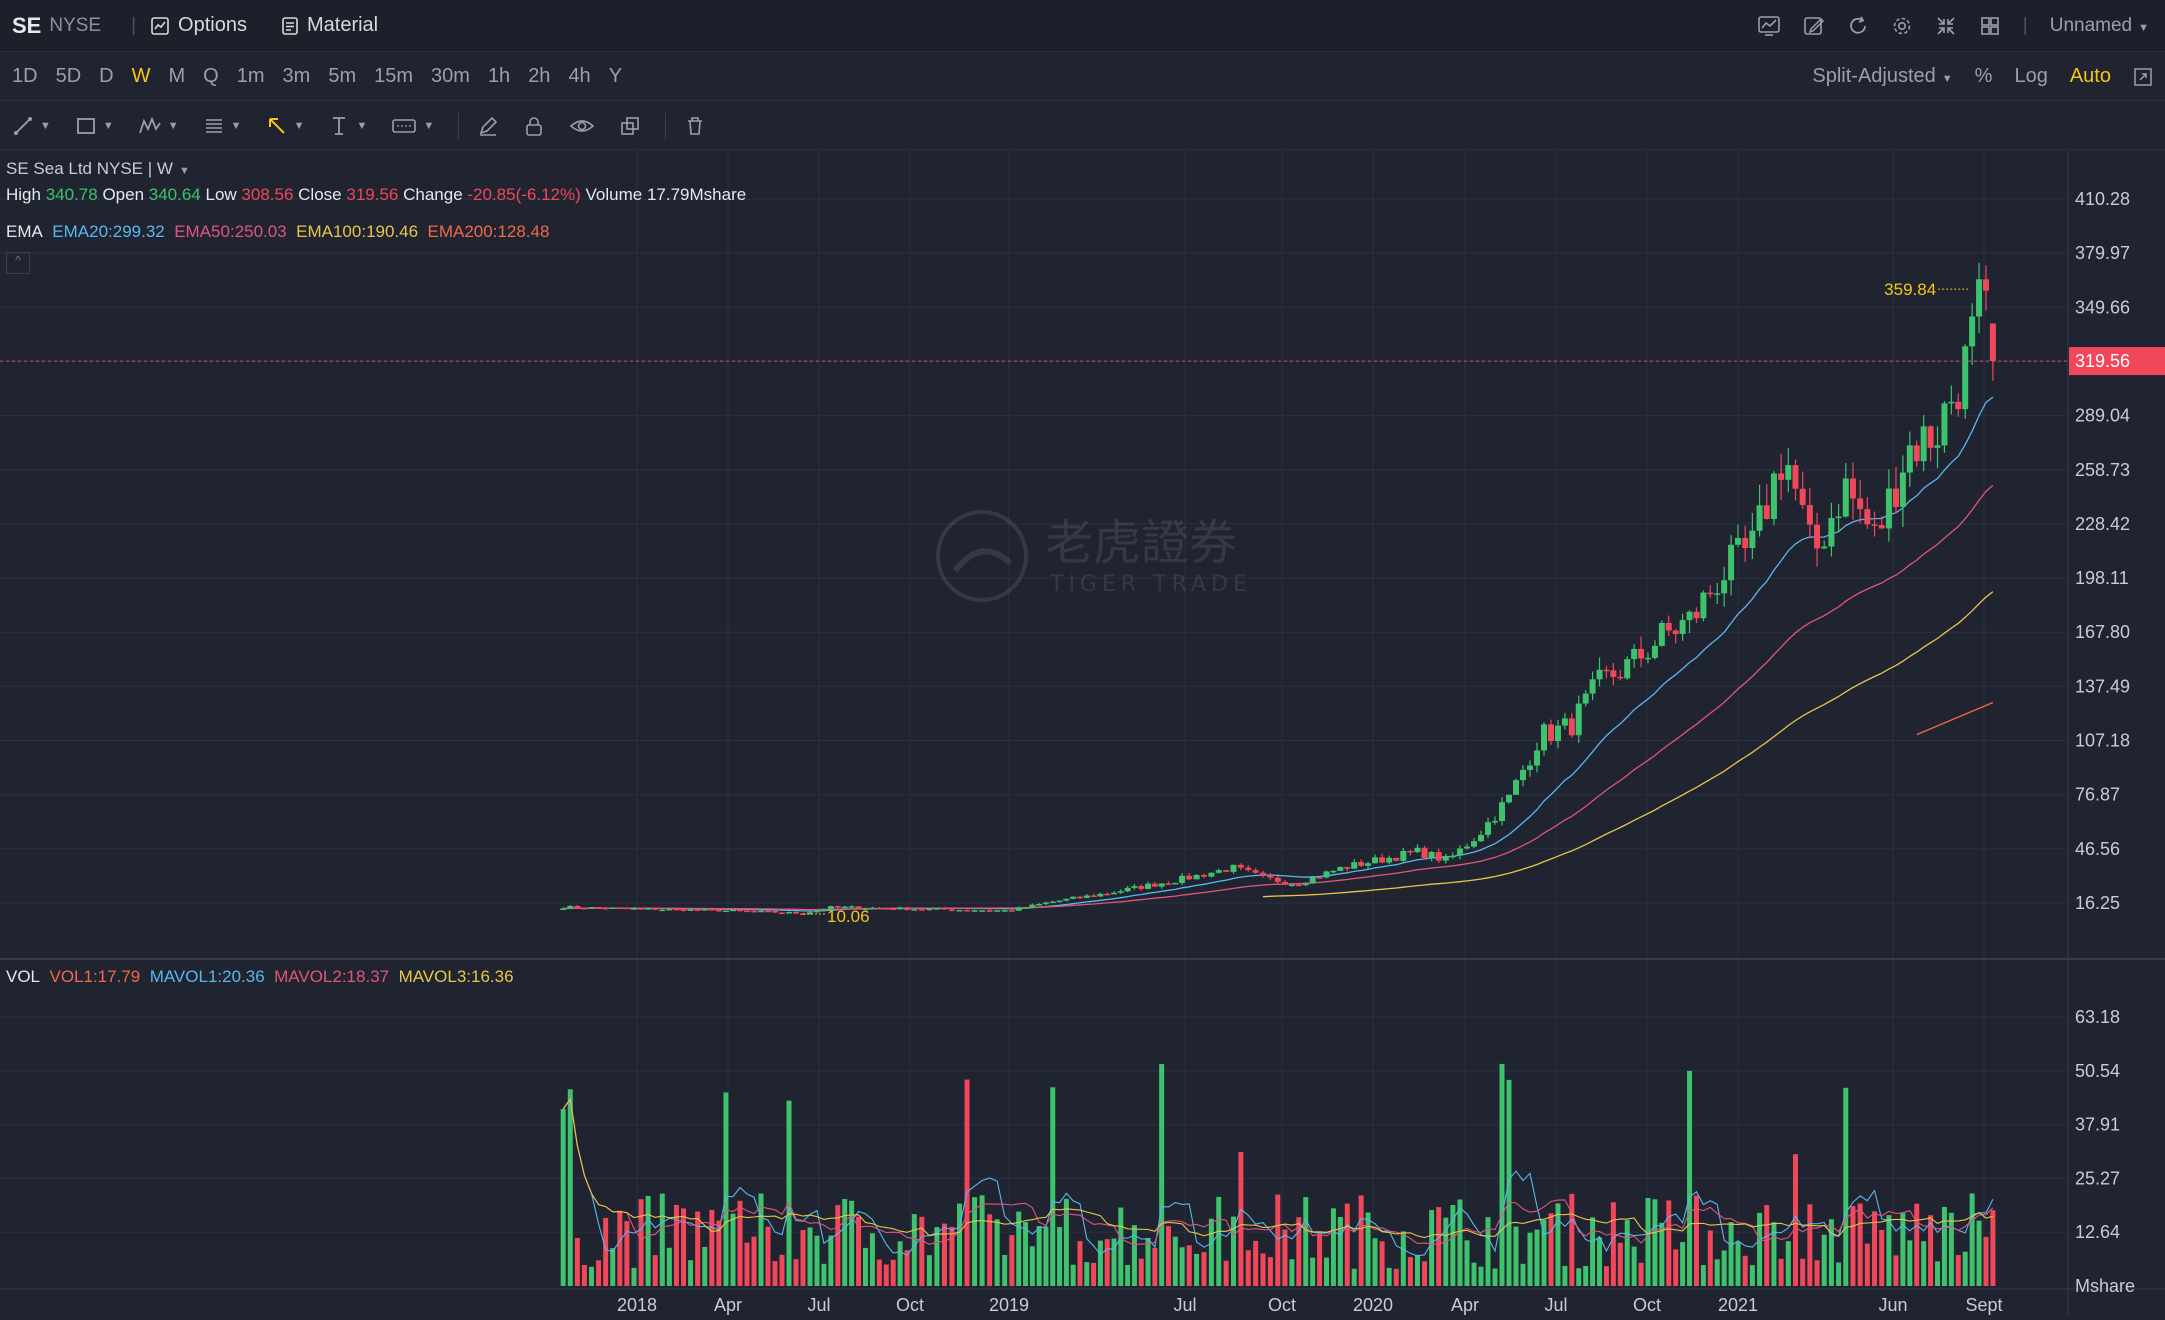 The height and width of the screenshot is (1320, 2165). I want to click on refresh-icon, so click(1858, 26).